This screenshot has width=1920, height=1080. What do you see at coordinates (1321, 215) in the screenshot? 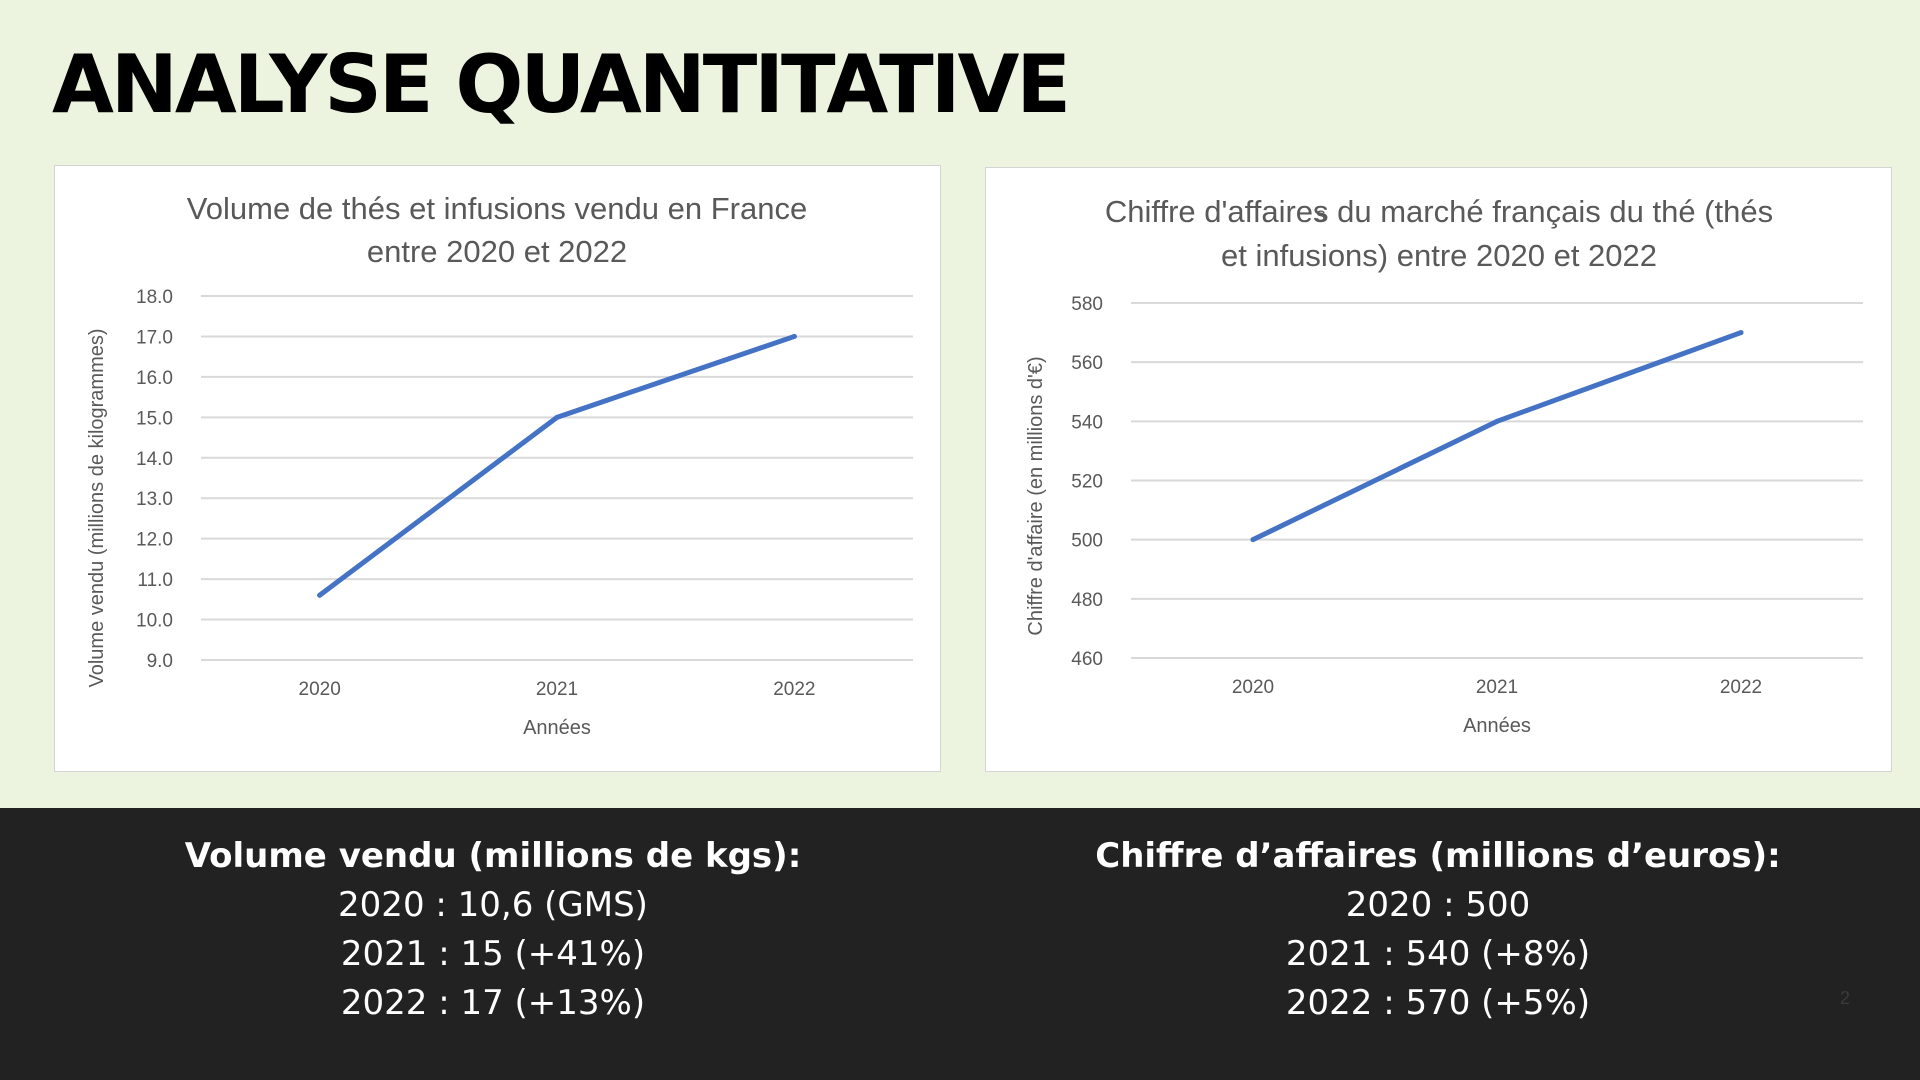
I see `stray-character: s` at bounding box center [1321, 215].